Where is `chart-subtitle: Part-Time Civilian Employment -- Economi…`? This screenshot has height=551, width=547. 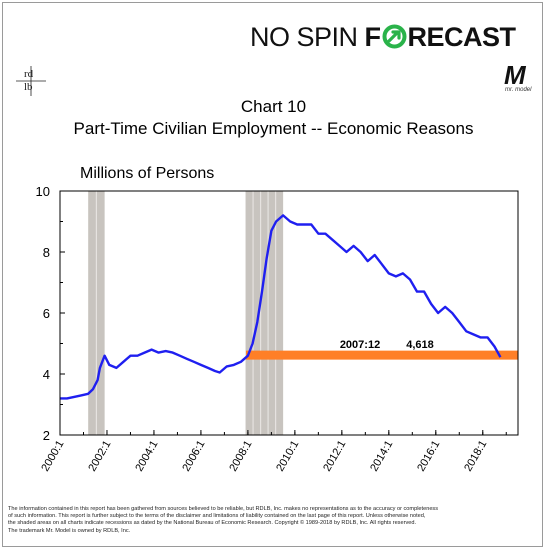 chart-subtitle: Part-Time Civilian Employment -- Economi… is located at coordinates (273, 128).